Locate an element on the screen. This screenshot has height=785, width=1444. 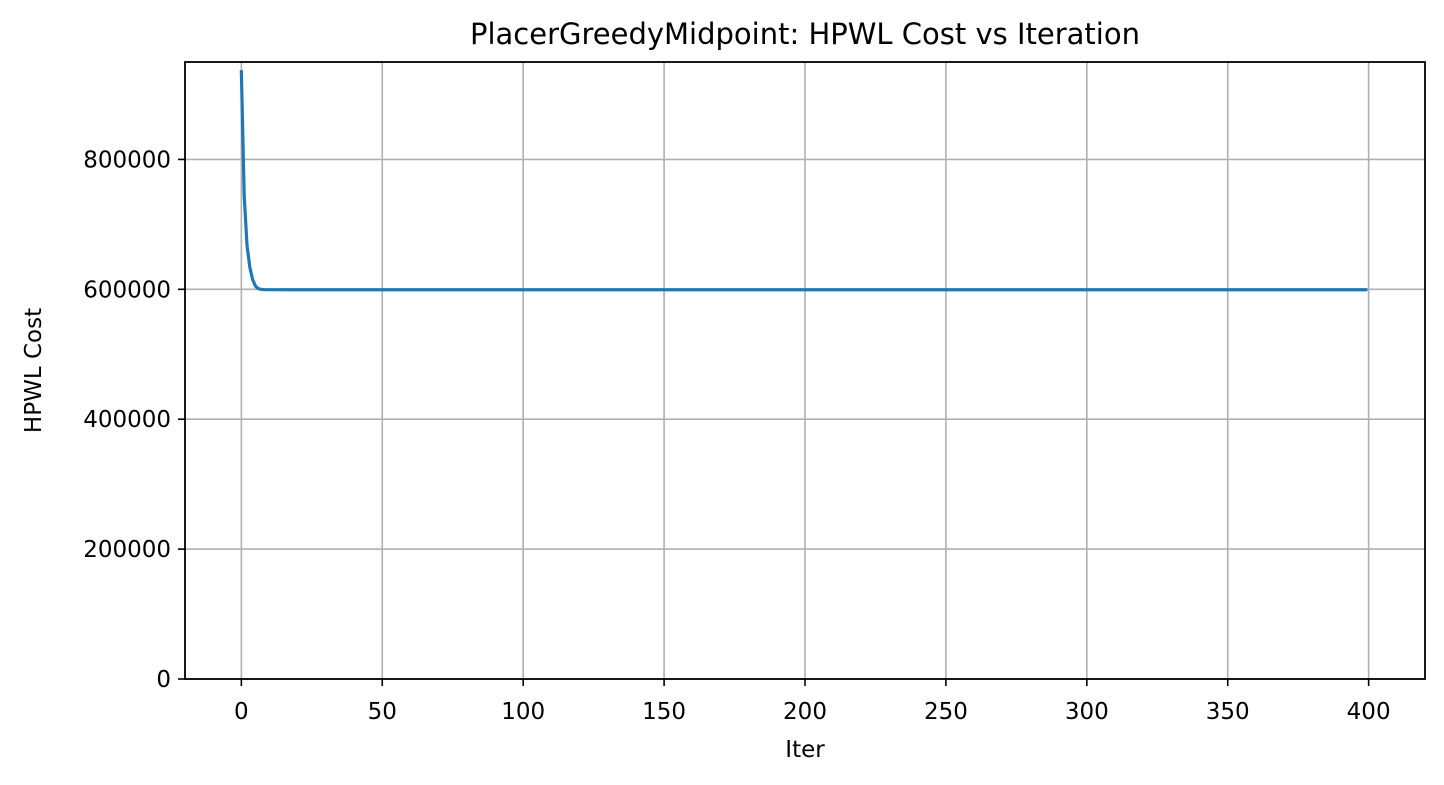
y-tick-label: 0 is located at coordinates (163, 680).